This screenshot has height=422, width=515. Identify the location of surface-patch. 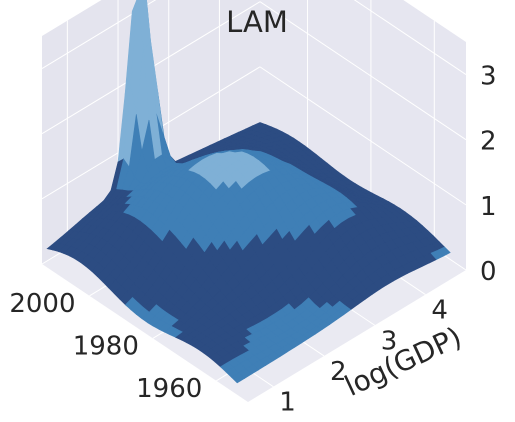
(238, 378).